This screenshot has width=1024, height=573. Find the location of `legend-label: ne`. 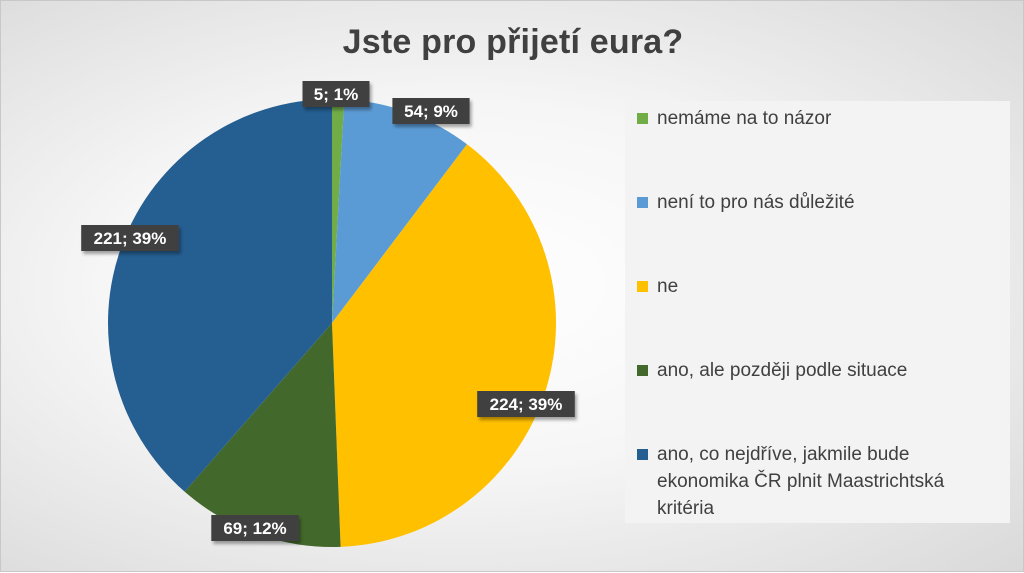

legend-label: ne is located at coordinates (668, 286).